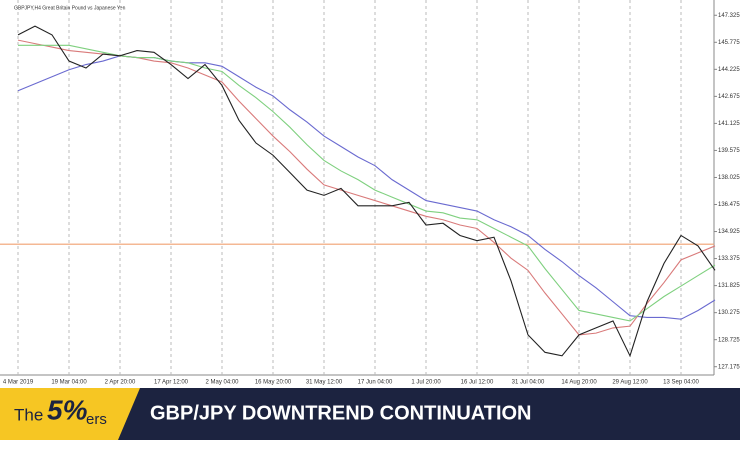 Image resolution: width=740 pixels, height=459 pixels. What do you see at coordinates (630, 383) in the screenshot?
I see `x-tick-label: 29 Aug 12:00` at bounding box center [630, 383].